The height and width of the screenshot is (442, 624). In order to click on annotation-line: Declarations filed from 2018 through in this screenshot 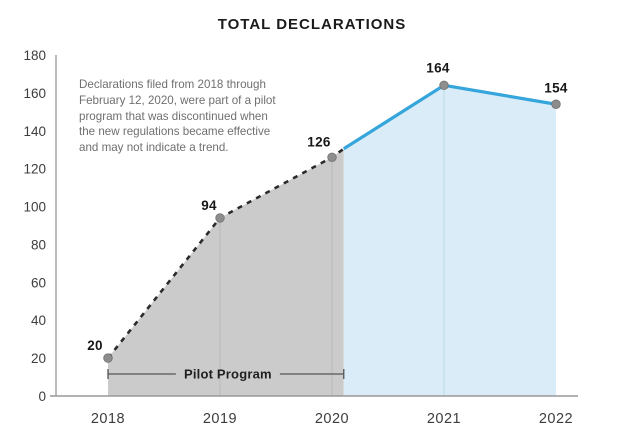, I will do `click(172, 84)`.